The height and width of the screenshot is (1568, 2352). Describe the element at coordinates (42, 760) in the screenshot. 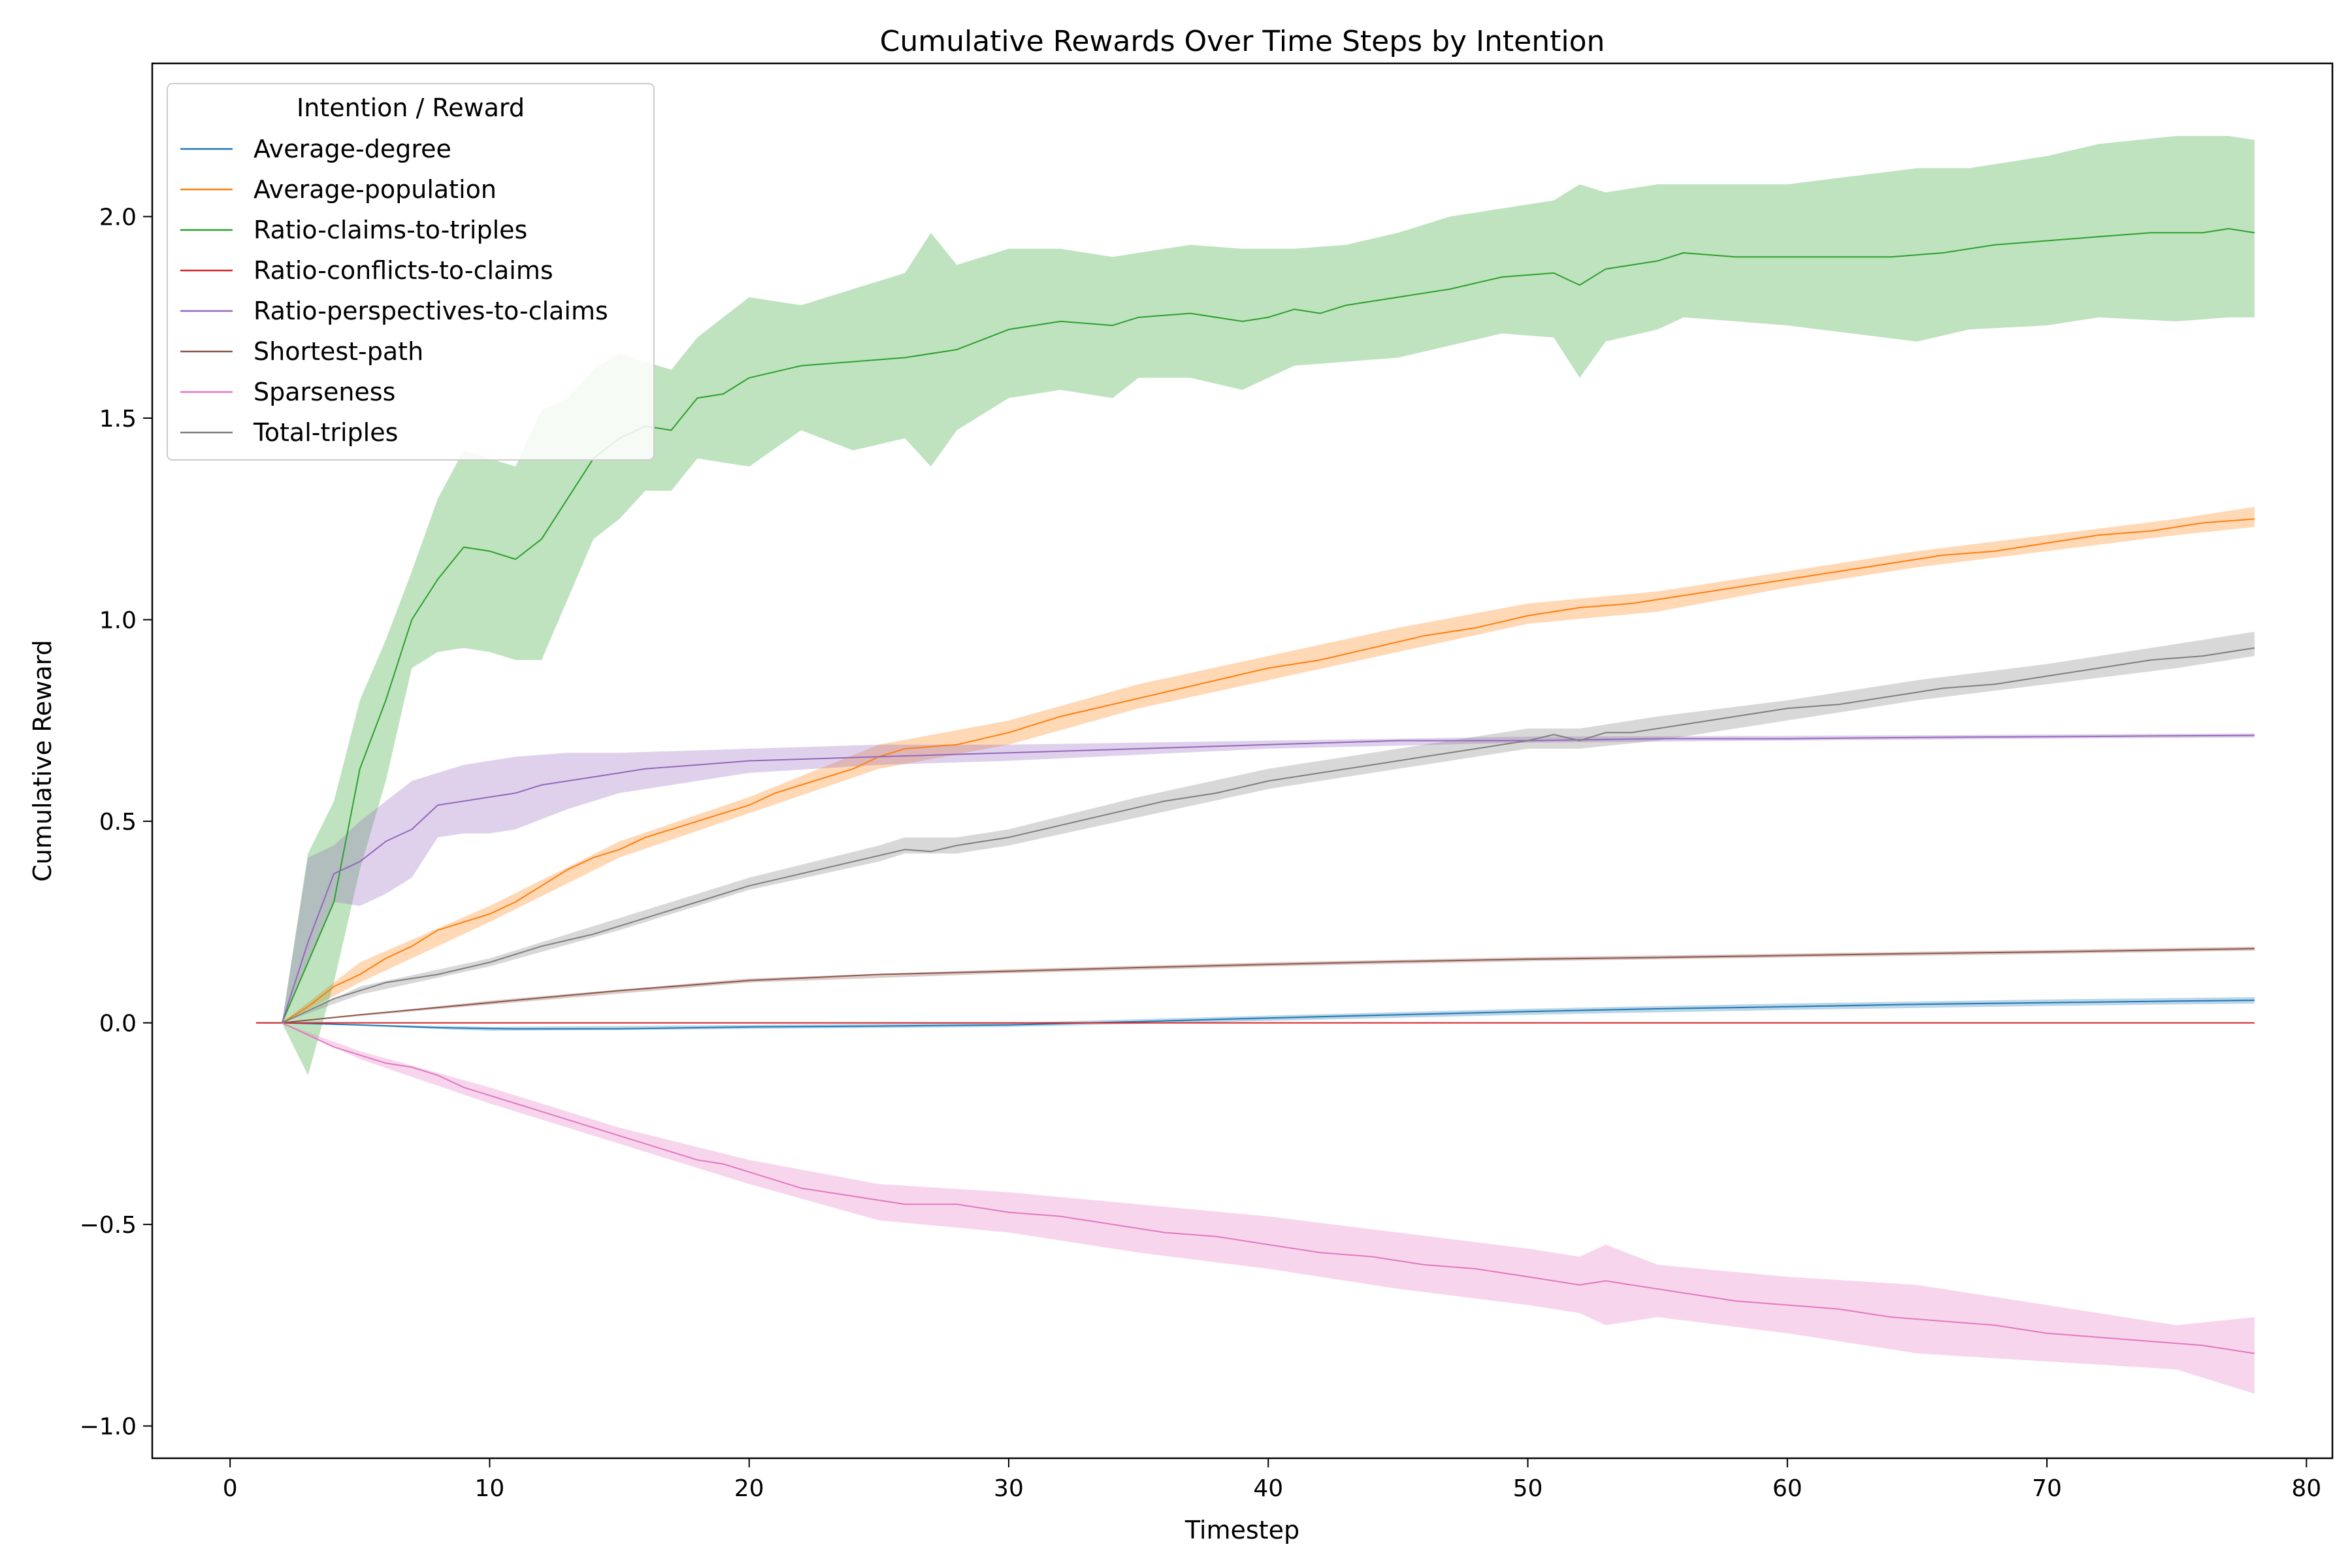

I see `y-axis-label: Cumulative Reward` at that location.